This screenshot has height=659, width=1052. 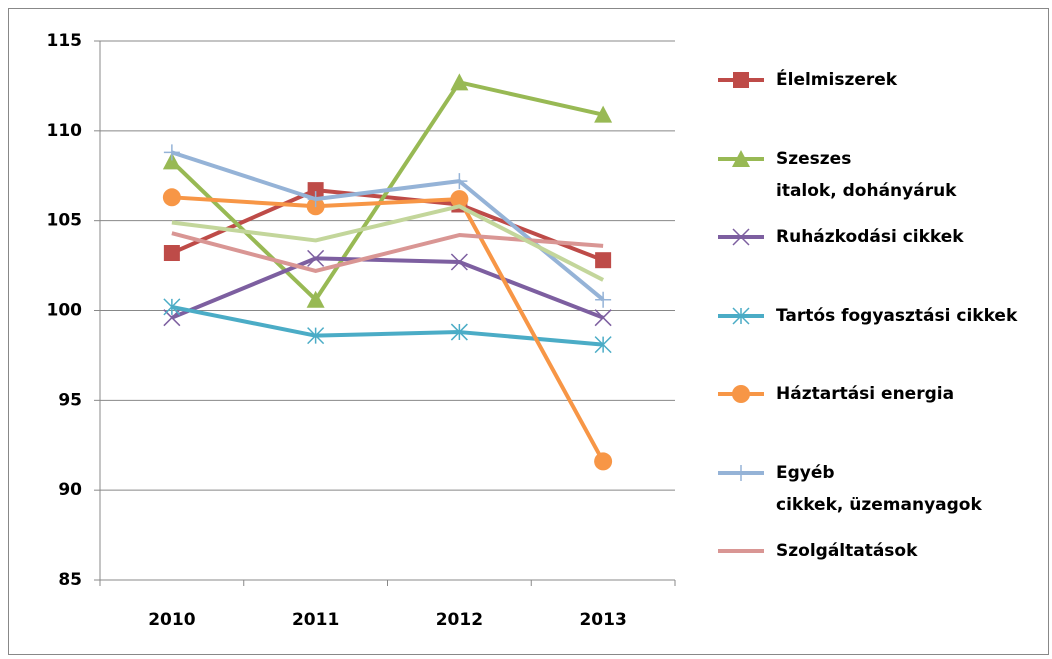 I want to click on y-tick-label: 110, so click(x=65, y=131).